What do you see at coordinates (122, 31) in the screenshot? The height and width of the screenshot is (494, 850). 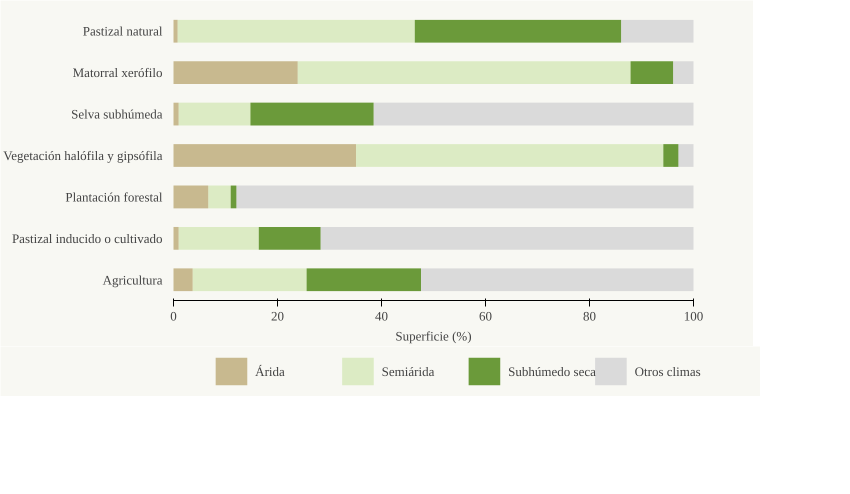 I see `y-tick-label: Pastizal natural` at bounding box center [122, 31].